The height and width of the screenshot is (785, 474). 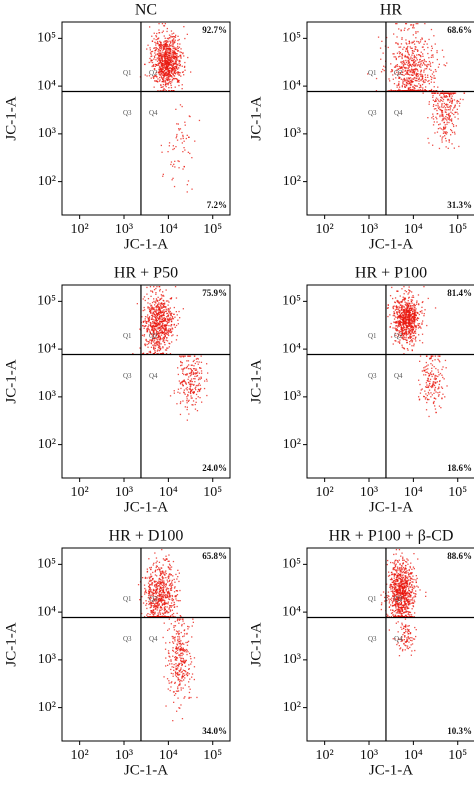 I want to click on y-axis-label: JC-1-A, so click(x=11, y=381).